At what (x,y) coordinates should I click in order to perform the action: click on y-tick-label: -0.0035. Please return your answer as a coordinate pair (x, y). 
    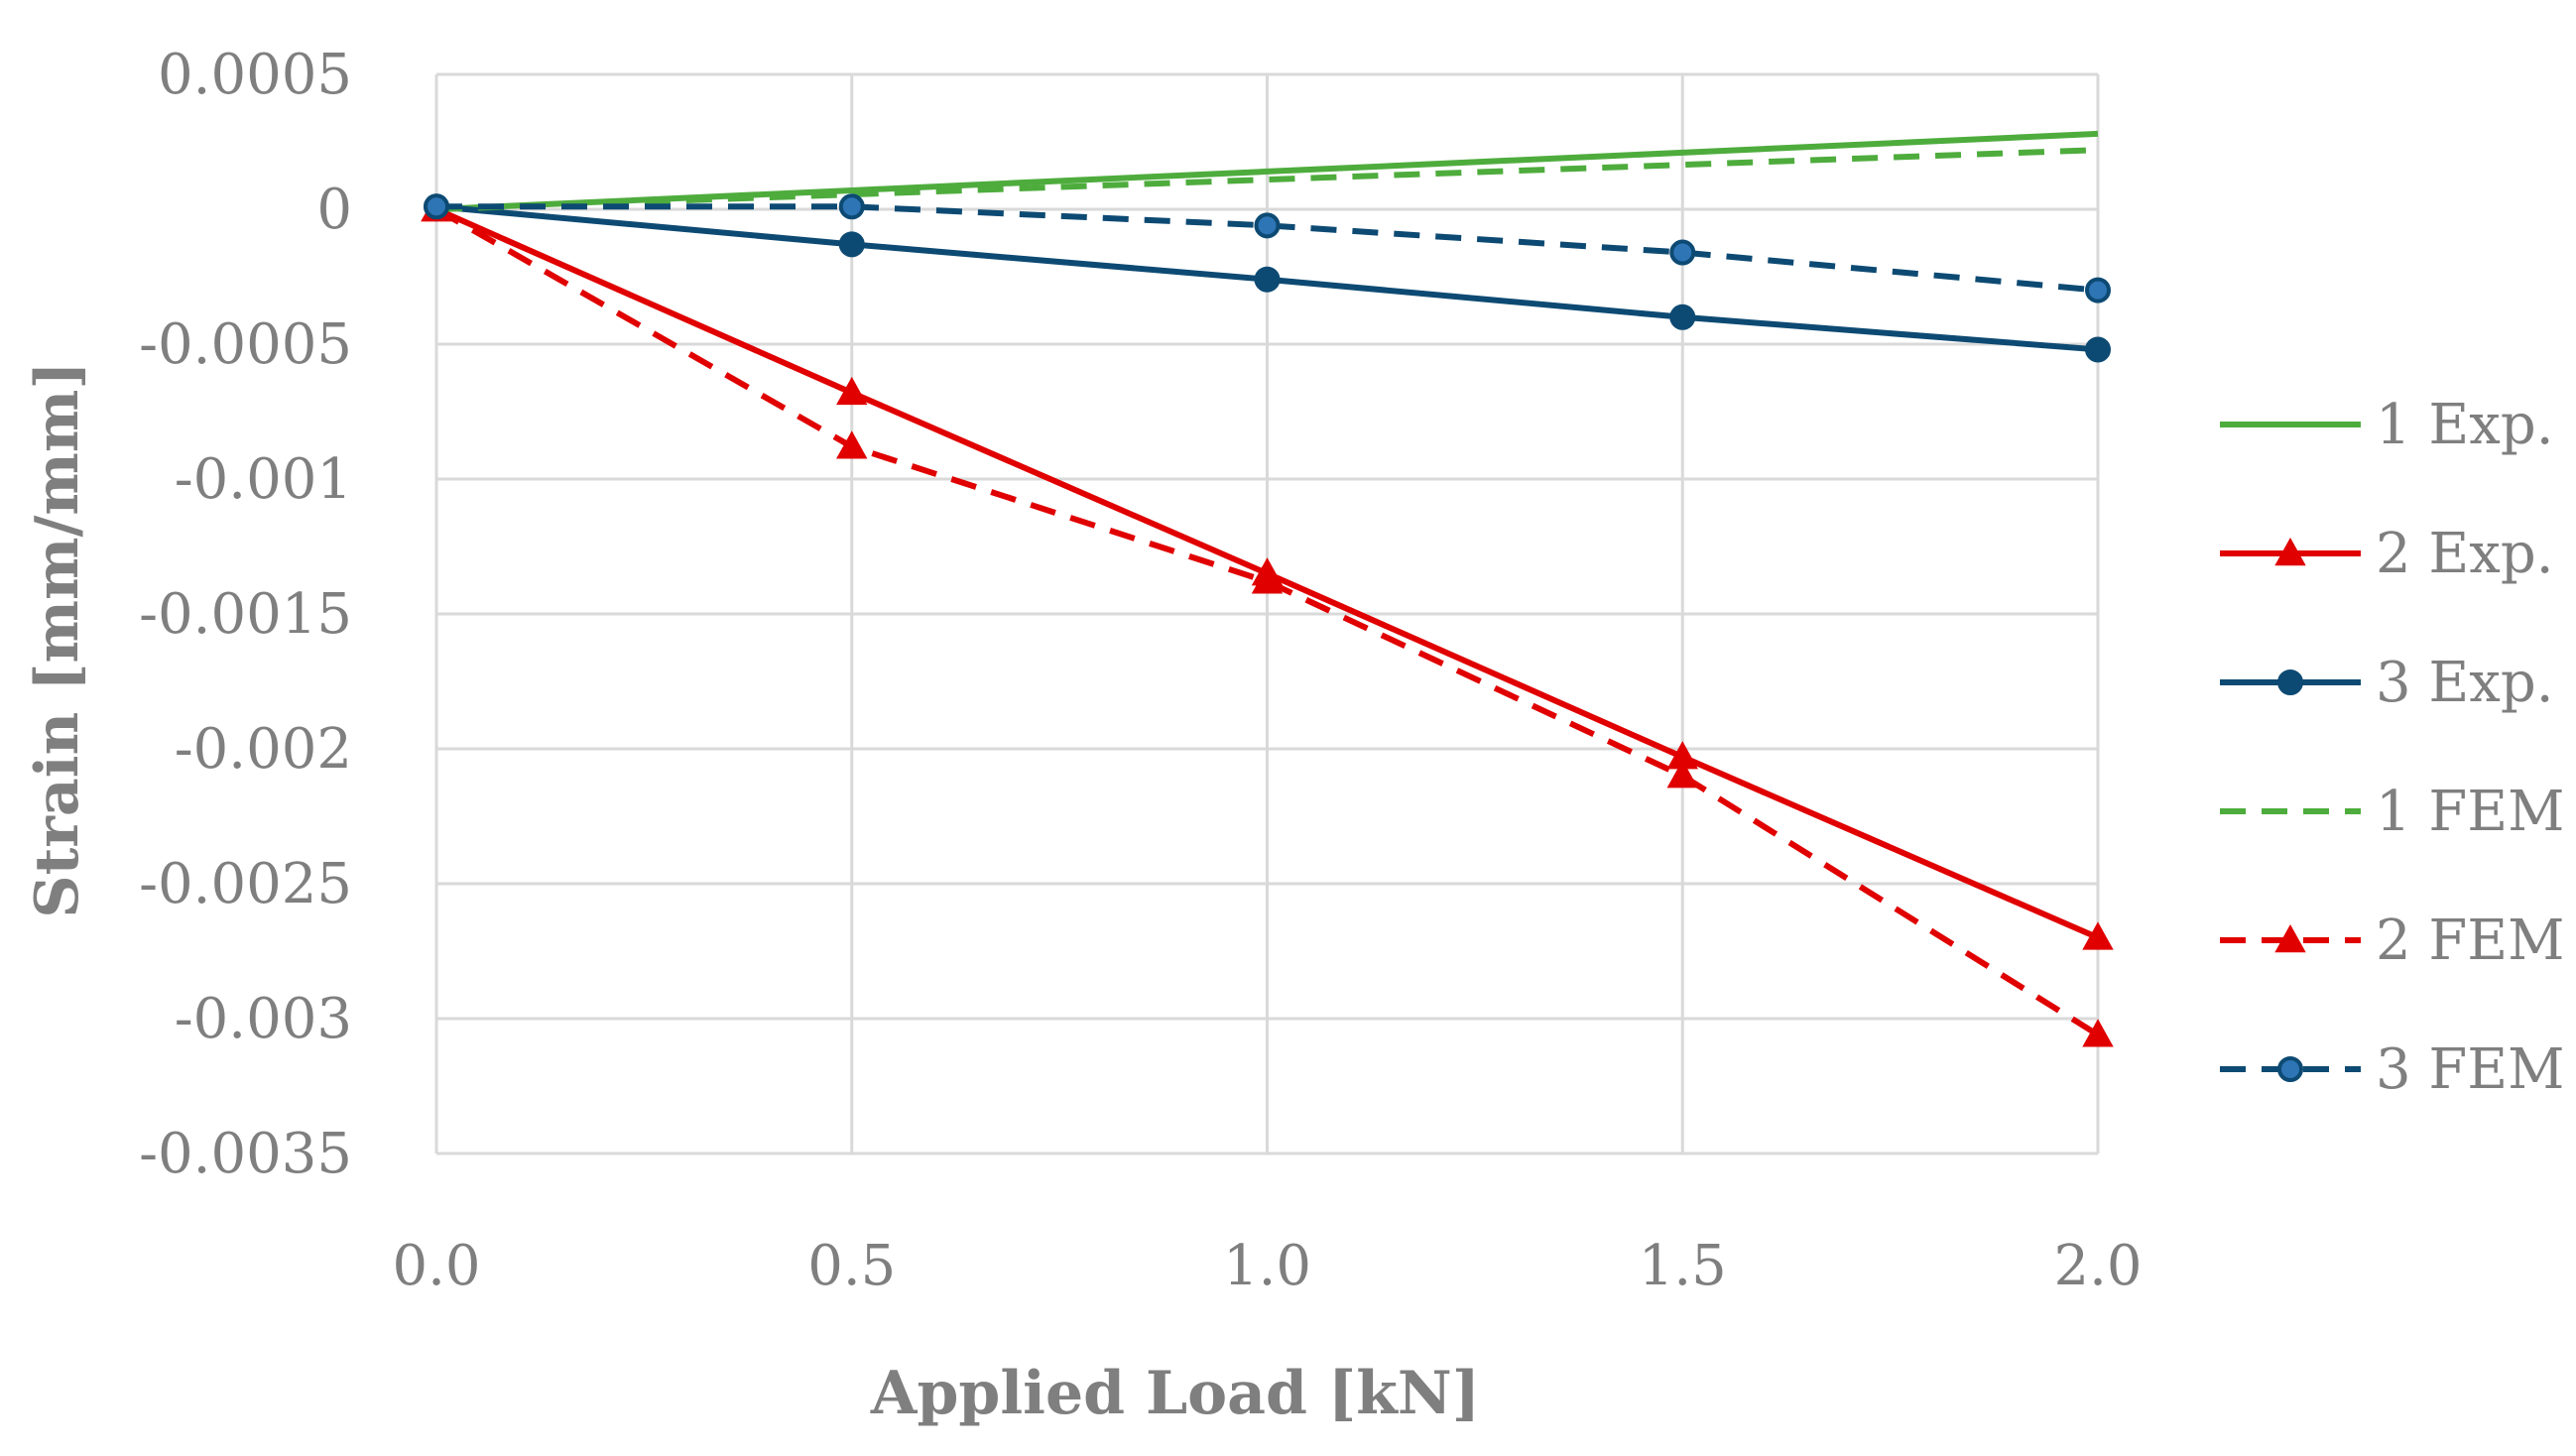
    Looking at the image, I should click on (245, 1154).